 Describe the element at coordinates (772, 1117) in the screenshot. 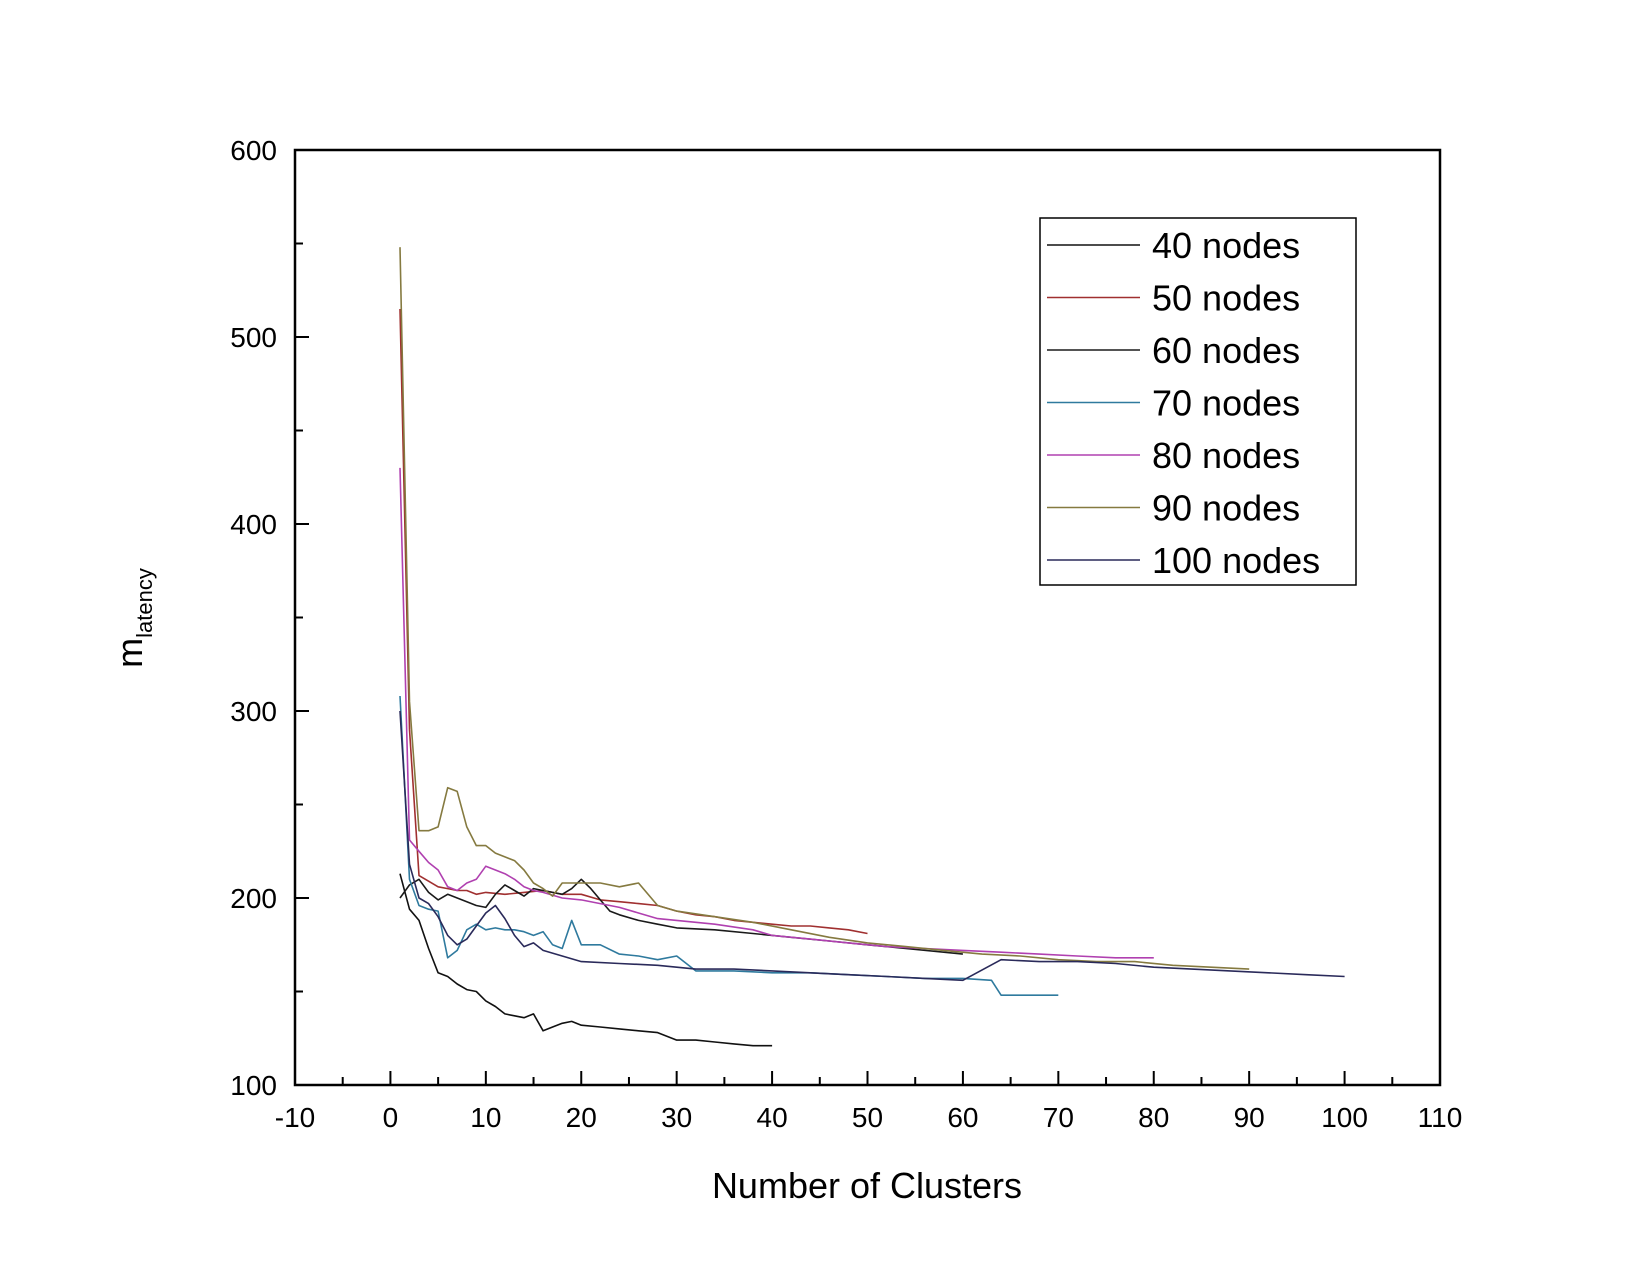

I see `x-tick-label: 40` at that location.